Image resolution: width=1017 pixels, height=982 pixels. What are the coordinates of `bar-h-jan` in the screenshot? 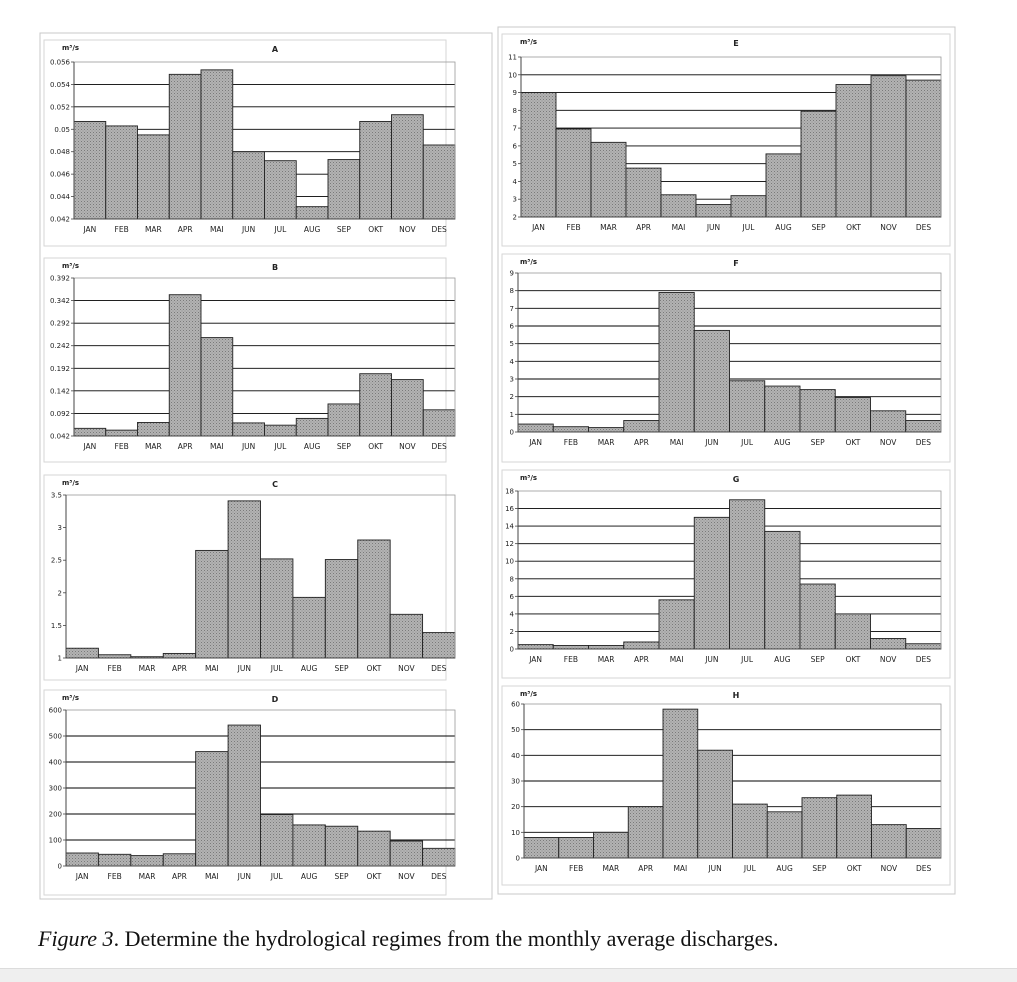 It's located at (541, 848).